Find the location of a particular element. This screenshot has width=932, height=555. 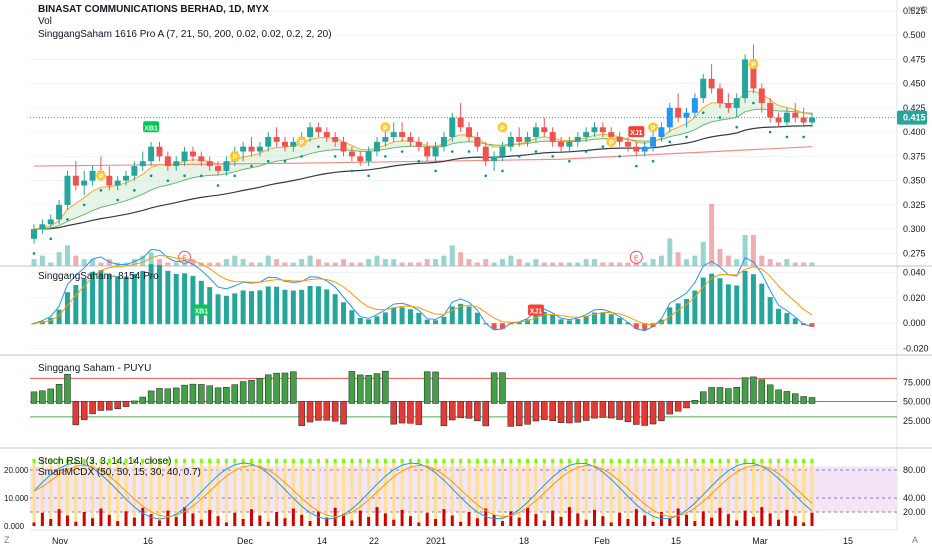

p-marker-4: P is located at coordinates (502, 128).